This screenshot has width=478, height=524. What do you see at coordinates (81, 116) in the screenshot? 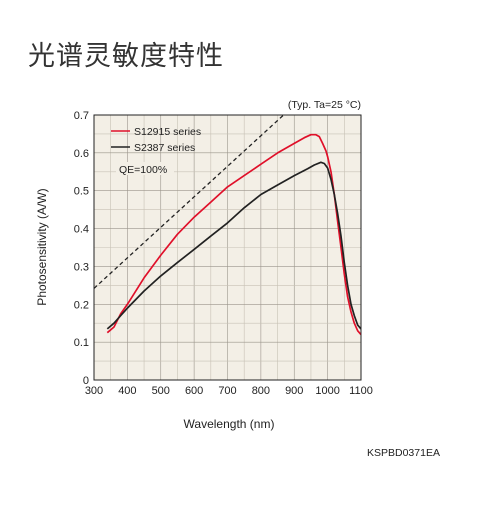
I see `y-tick-label: 0.7` at bounding box center [81, 116].